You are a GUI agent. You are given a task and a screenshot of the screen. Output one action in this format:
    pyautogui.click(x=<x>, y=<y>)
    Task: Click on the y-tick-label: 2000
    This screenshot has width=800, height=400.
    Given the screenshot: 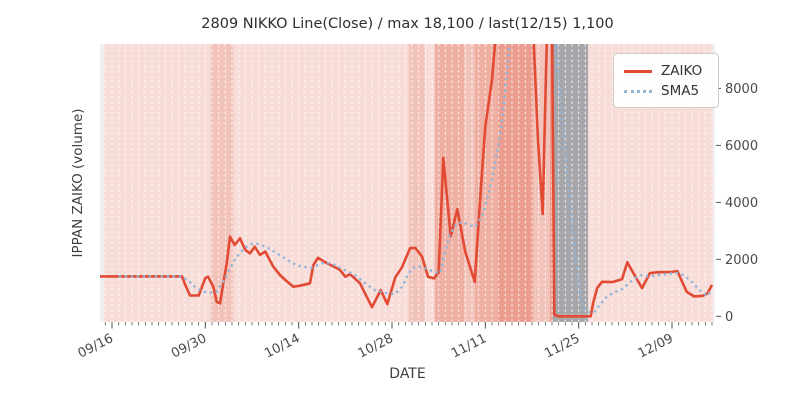 What is the action you would take?
    pyautogui.click(x=741, y=260)
    